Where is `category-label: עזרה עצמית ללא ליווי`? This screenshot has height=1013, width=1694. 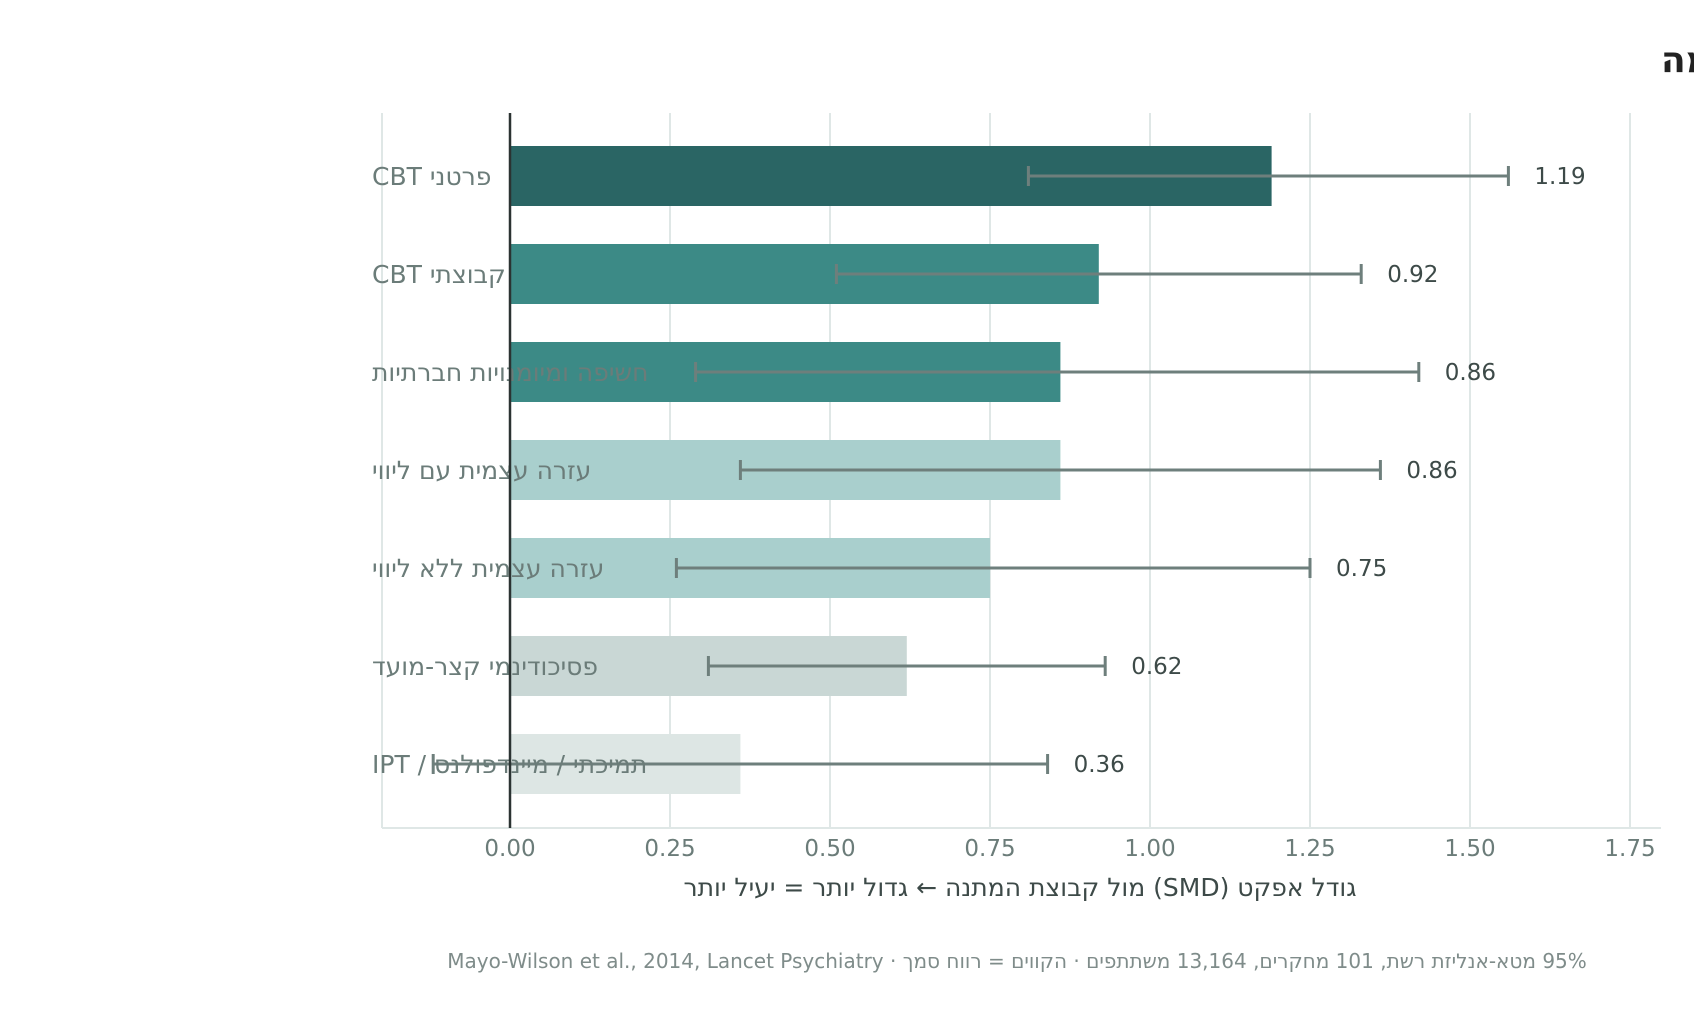
category-label: עזרה עצמית ללא ליווי is located at coordinates (488, 568).